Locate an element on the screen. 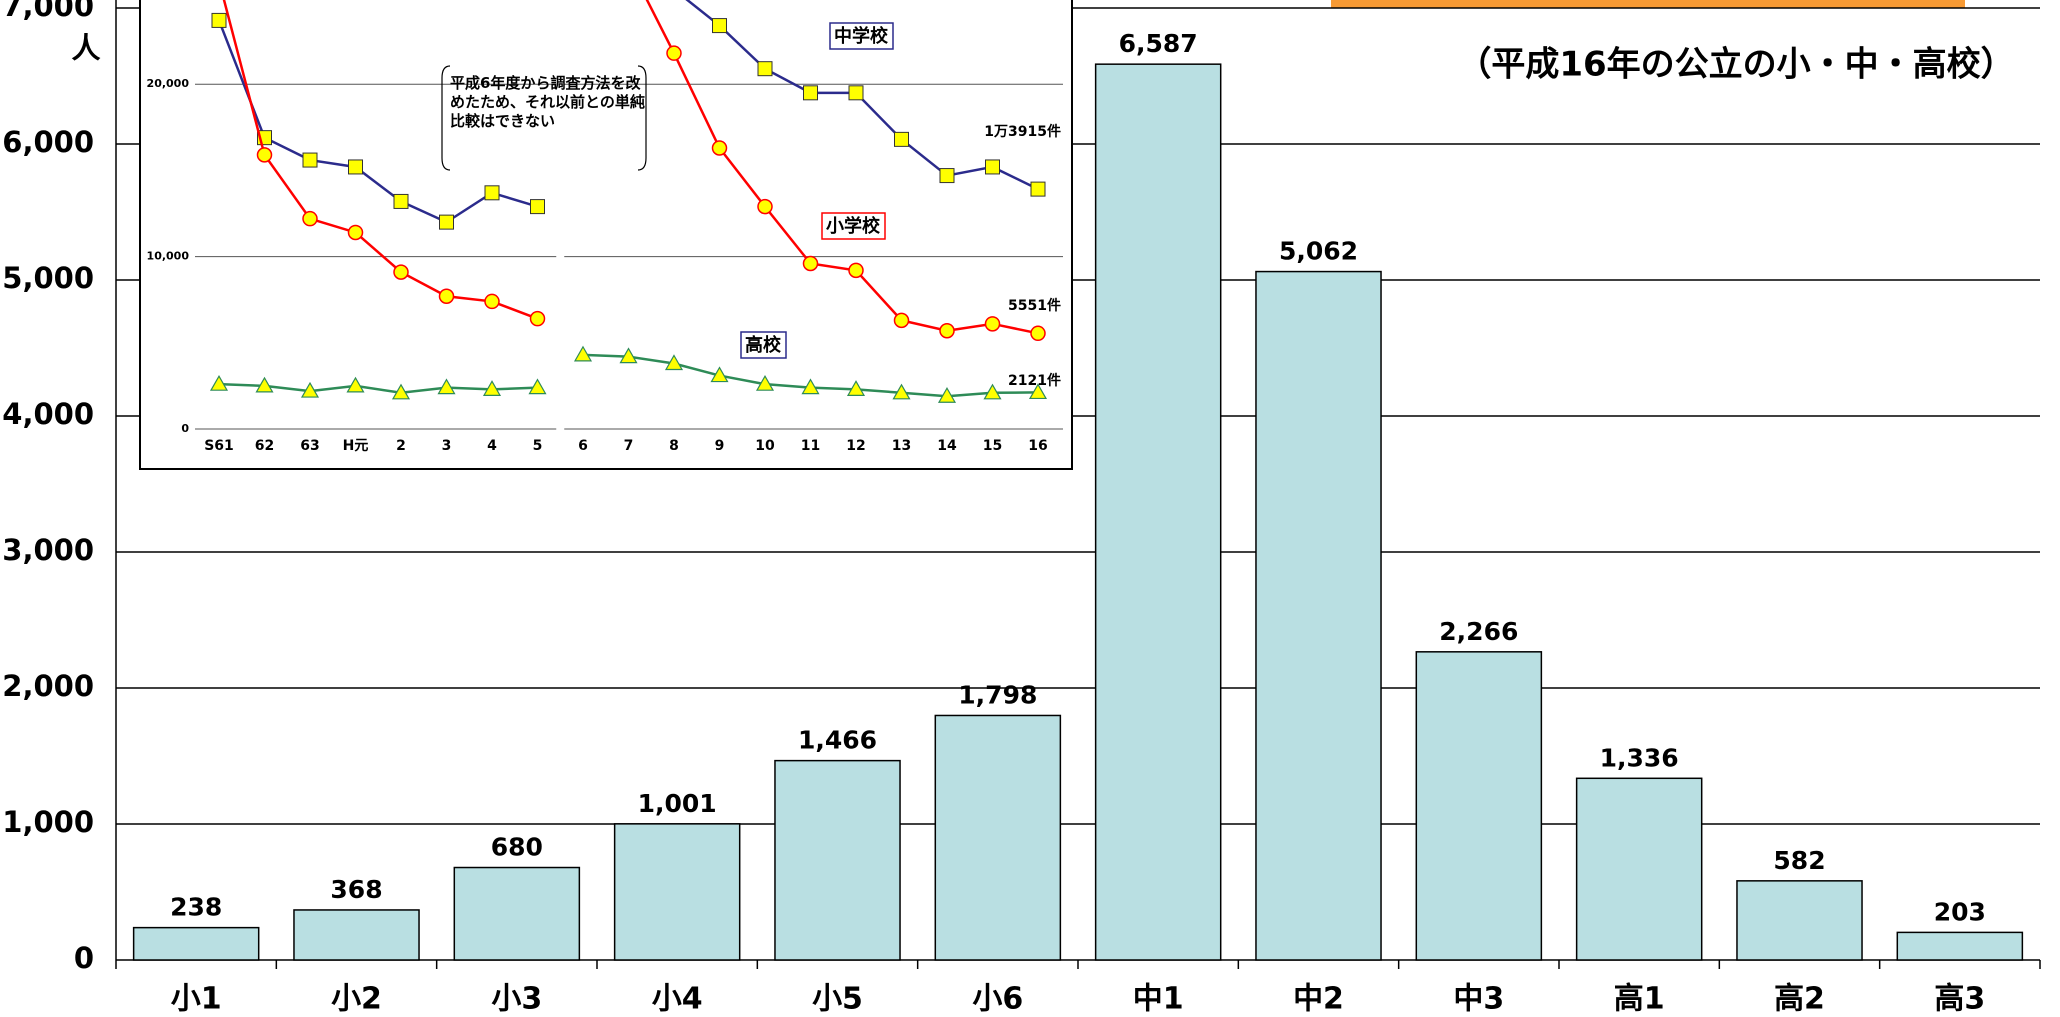 The width and height of the screenshot is (2060, 1017). value-label: 680 is located at coordinates (517, 847).